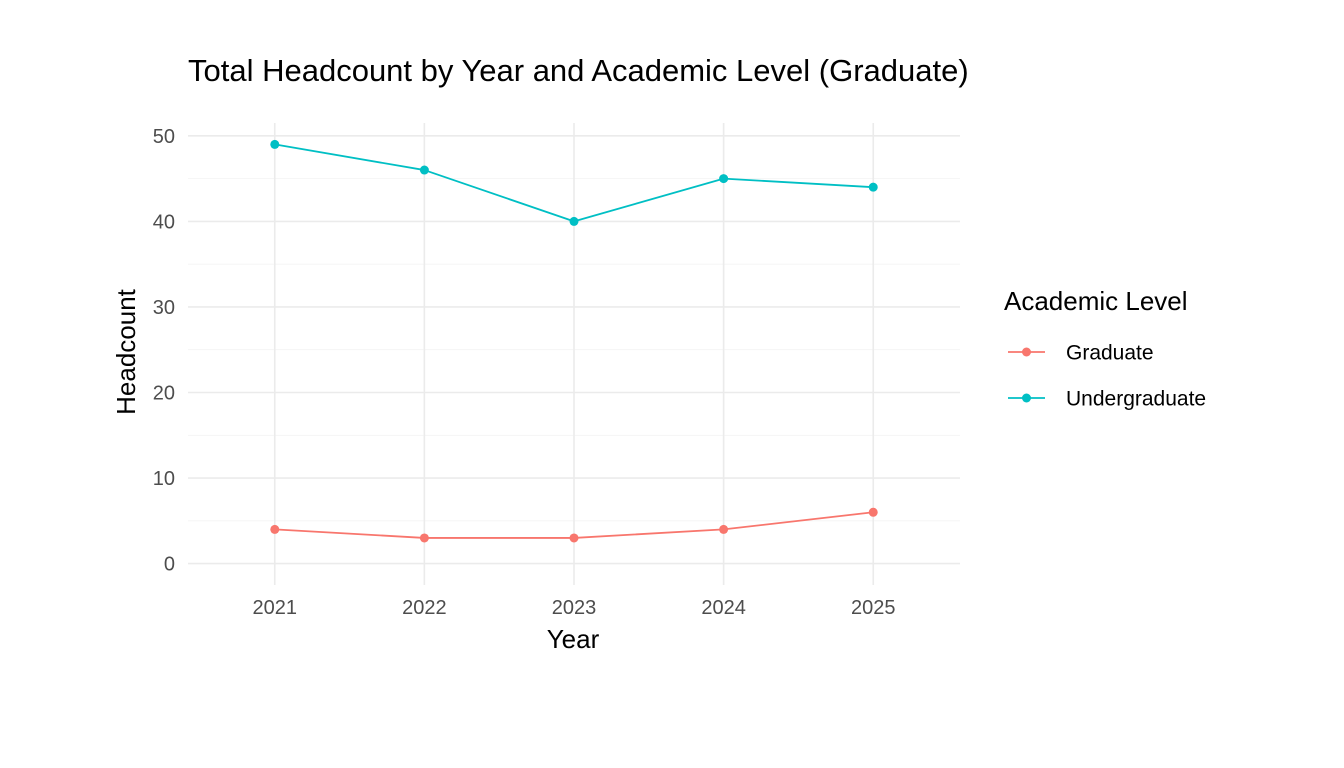 The image size is (1344, 768). Describe the element at coordinates (164, 137) in the screenshot. I see `y-tick-label: 50` at that location.